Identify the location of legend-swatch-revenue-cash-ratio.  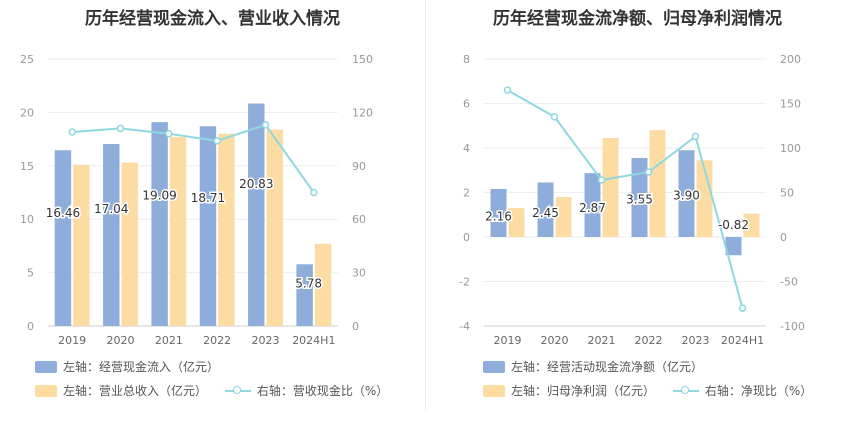
(237, 391).